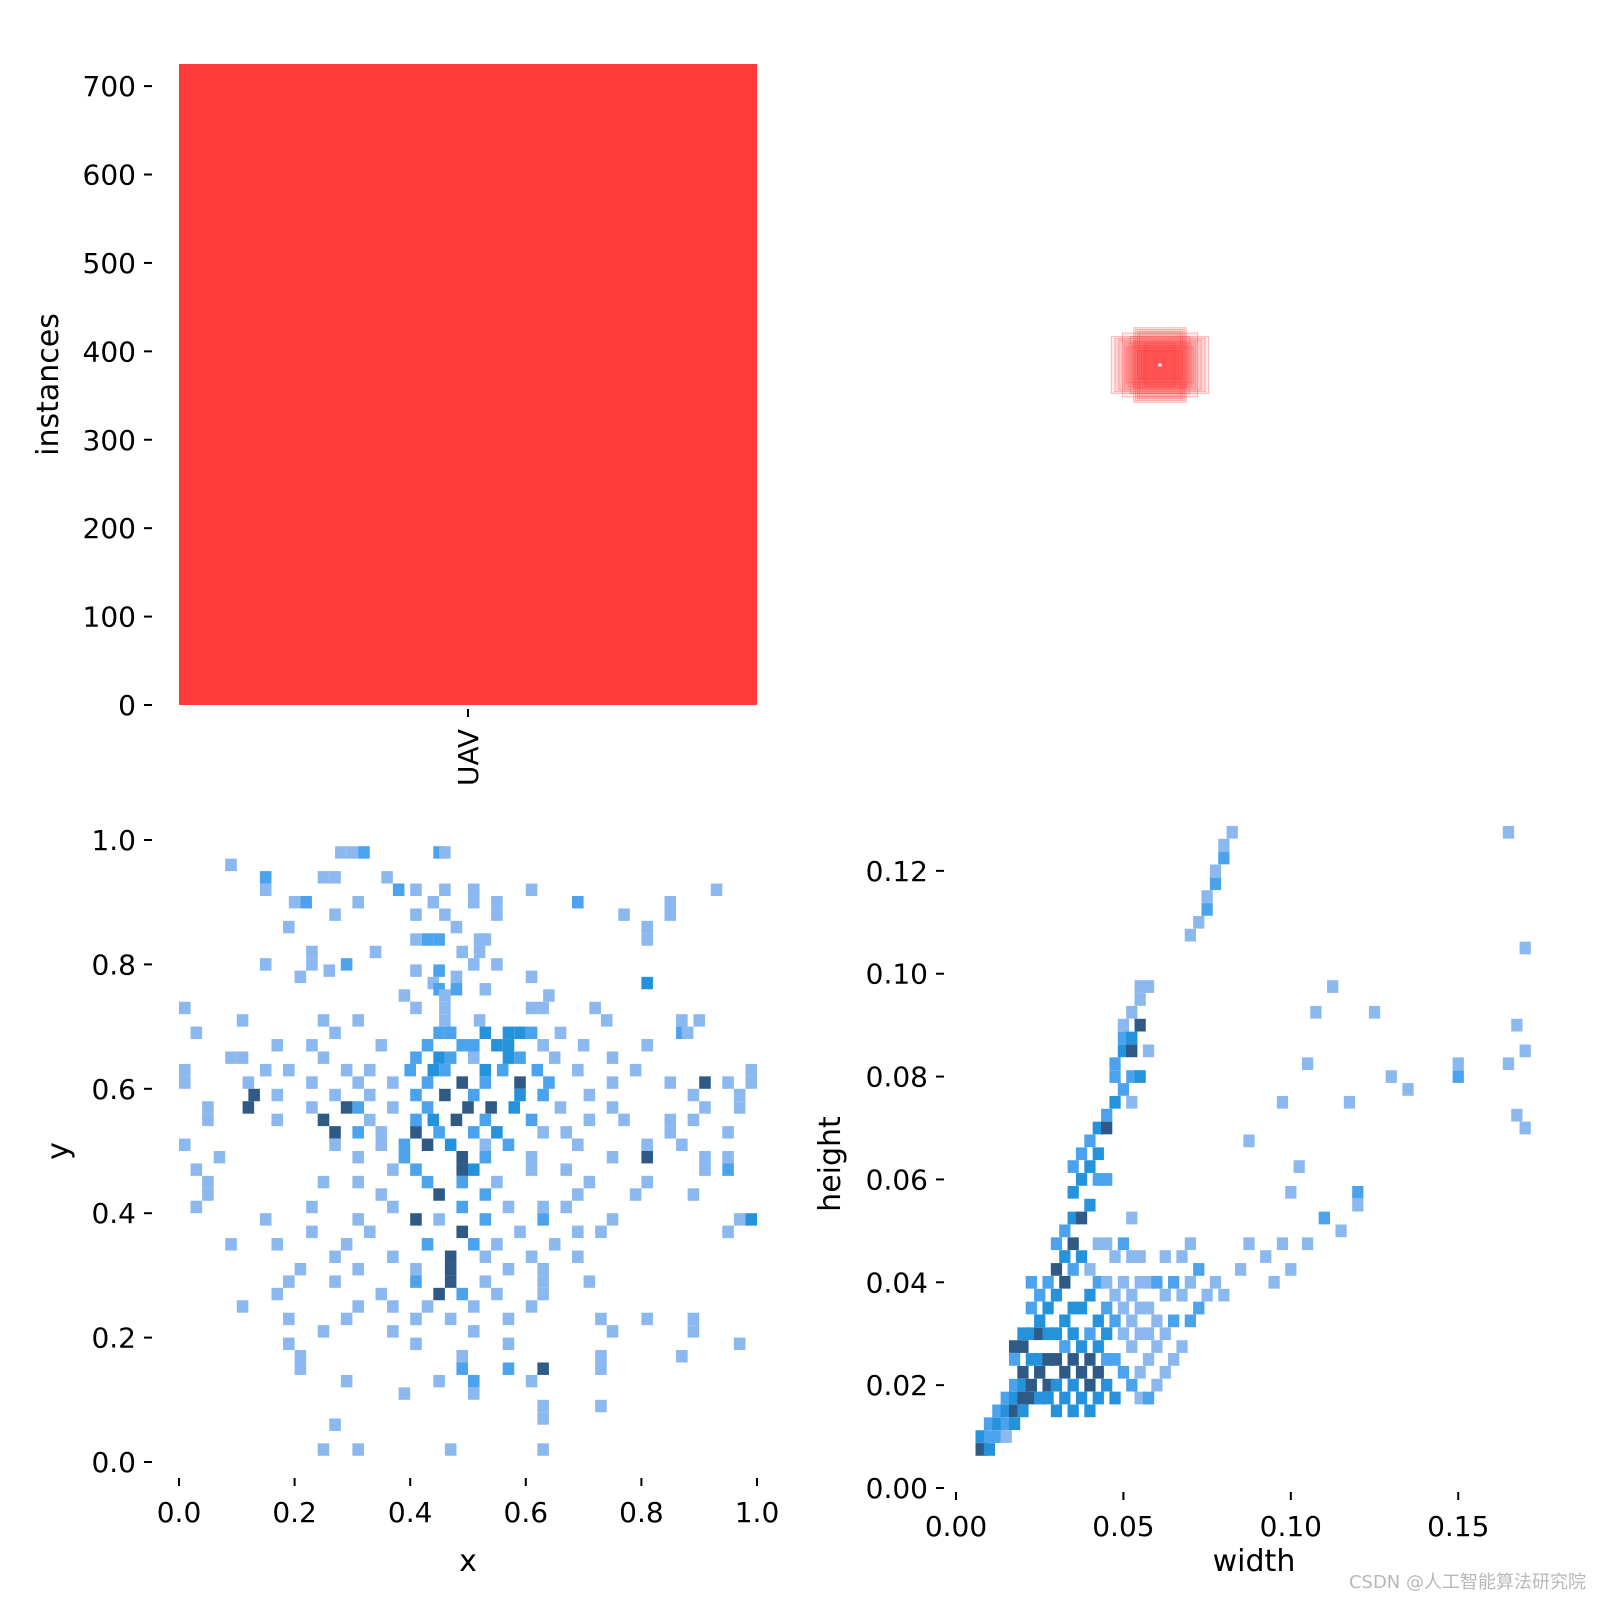  Describe the element at coordinates (468, 1561) in the screenshot. I see `x-axis-label: x` at that location.